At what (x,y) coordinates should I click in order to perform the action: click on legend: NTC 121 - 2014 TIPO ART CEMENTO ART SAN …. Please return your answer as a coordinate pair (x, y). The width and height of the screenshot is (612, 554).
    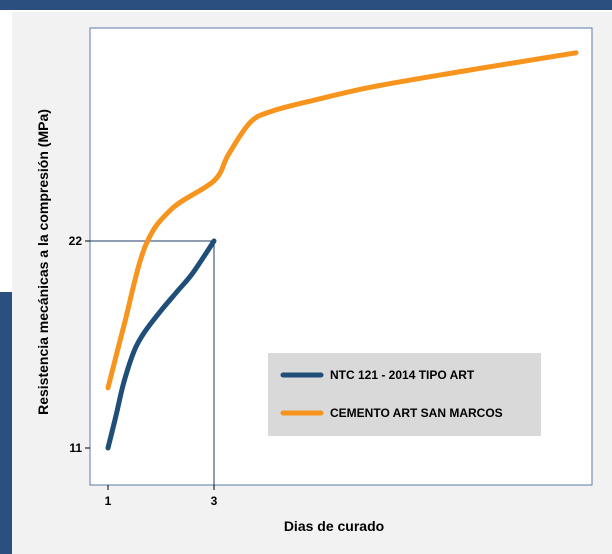
    Looking at the image, I should click on (404, 394).